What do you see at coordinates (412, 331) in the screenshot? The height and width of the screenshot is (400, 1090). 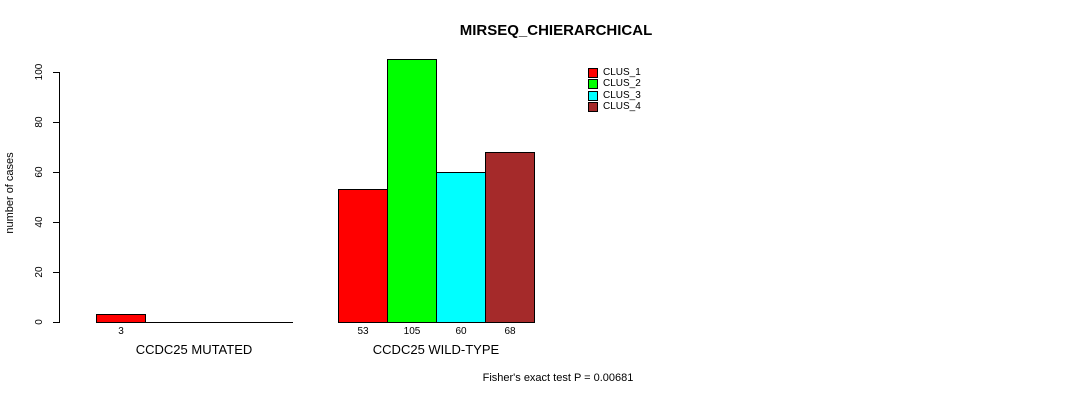 I see `bar-value-label: 105` at bounding box center [412, 331].